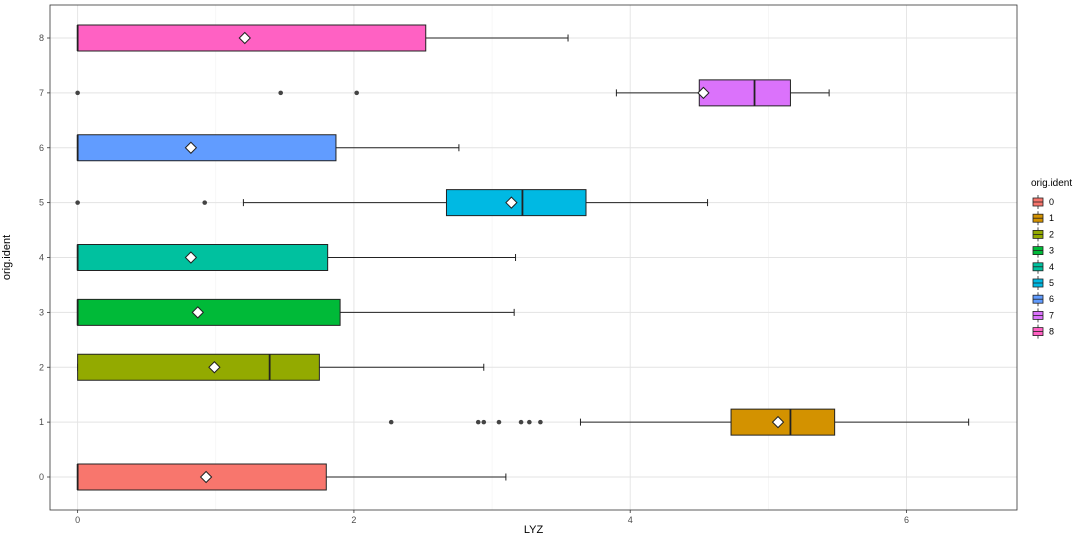  I want to click on y-tick-label: 1, so click(41, 422).